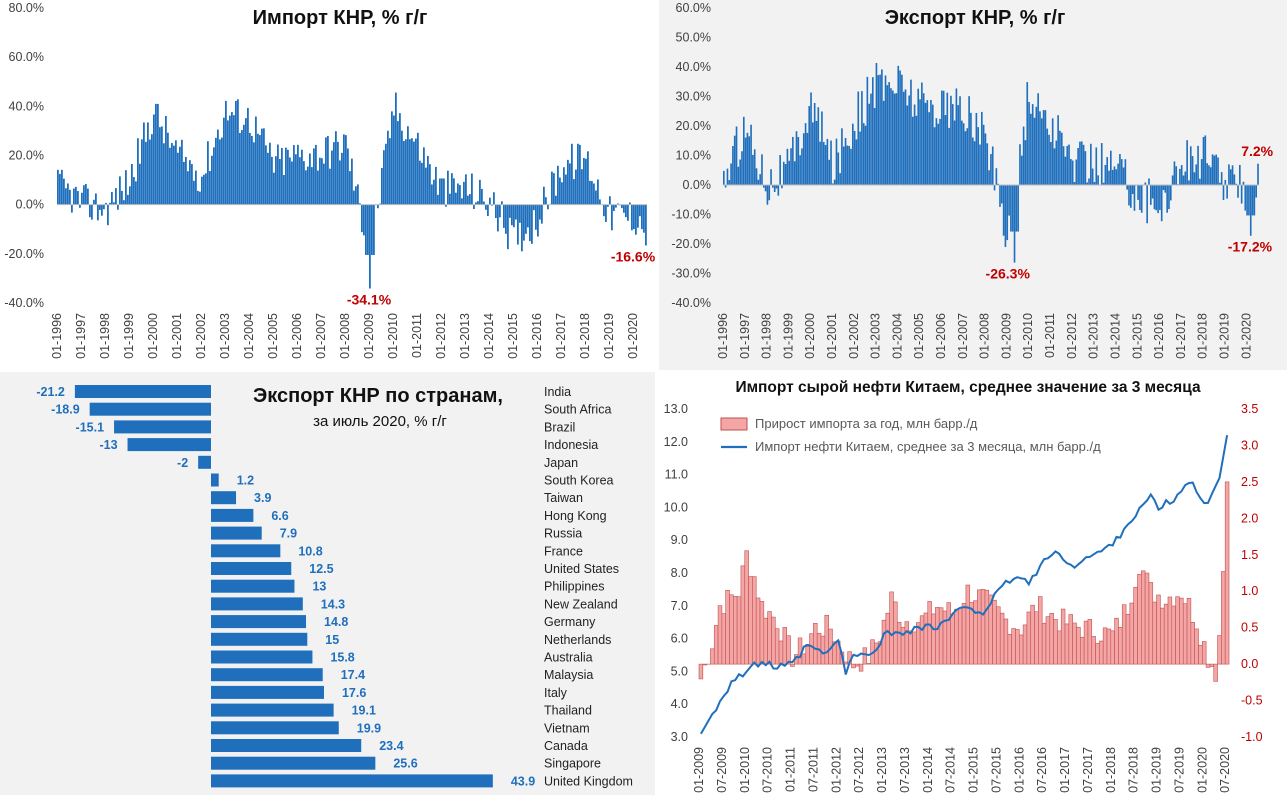 The height and width of the screenshot is (800, 1287). What do you see at coordinates (405, 764) in the screenshot?
I see `country-value-label: 25.6` at bounding box center [405, 764].